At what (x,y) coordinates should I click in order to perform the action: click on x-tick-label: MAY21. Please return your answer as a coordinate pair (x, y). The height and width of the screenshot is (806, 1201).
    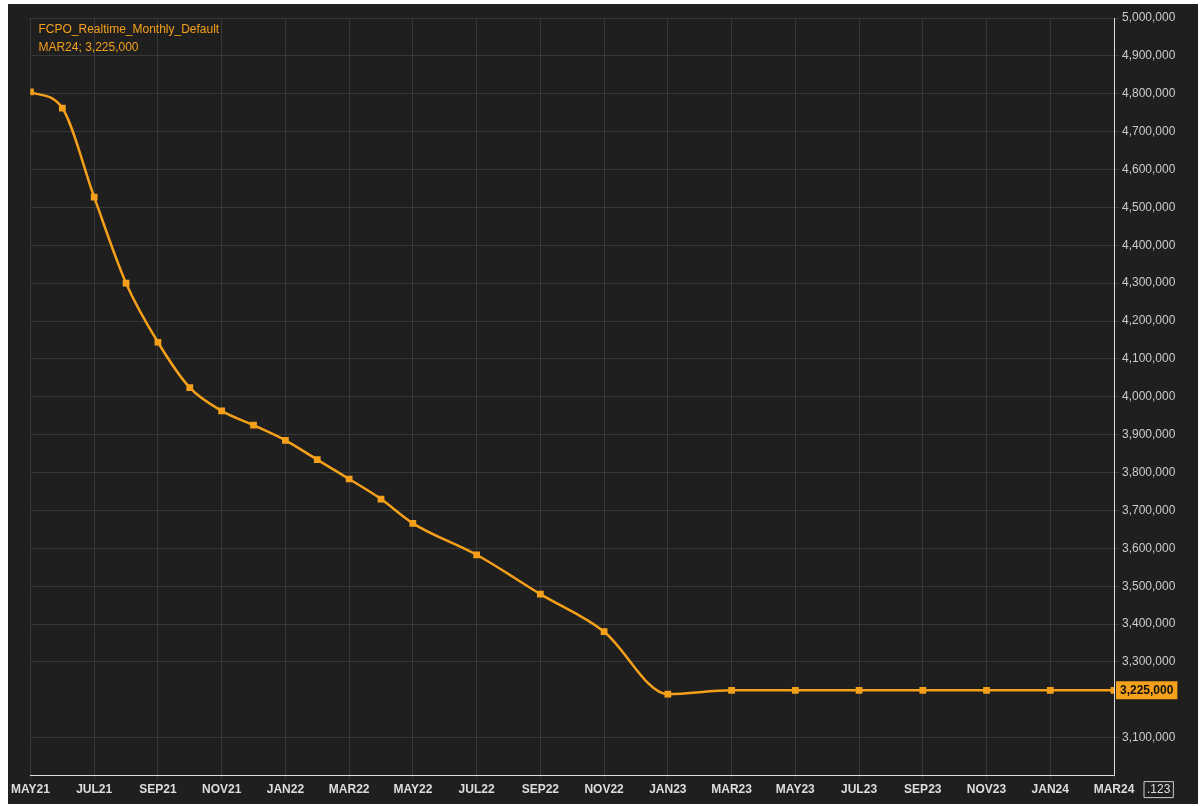
    Looking at the image, I should click on (31, 789).